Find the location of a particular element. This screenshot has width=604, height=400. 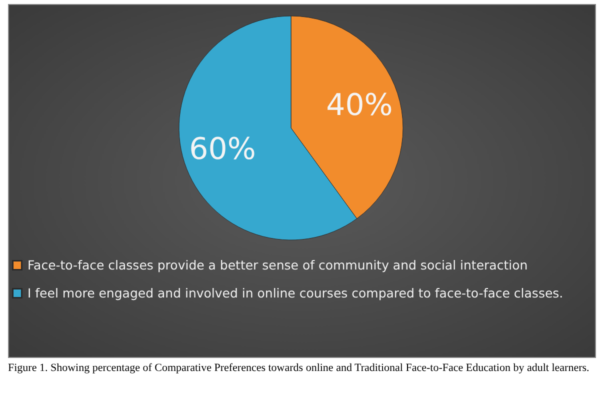

data-label: 60% is located at coordinates (222, 150).